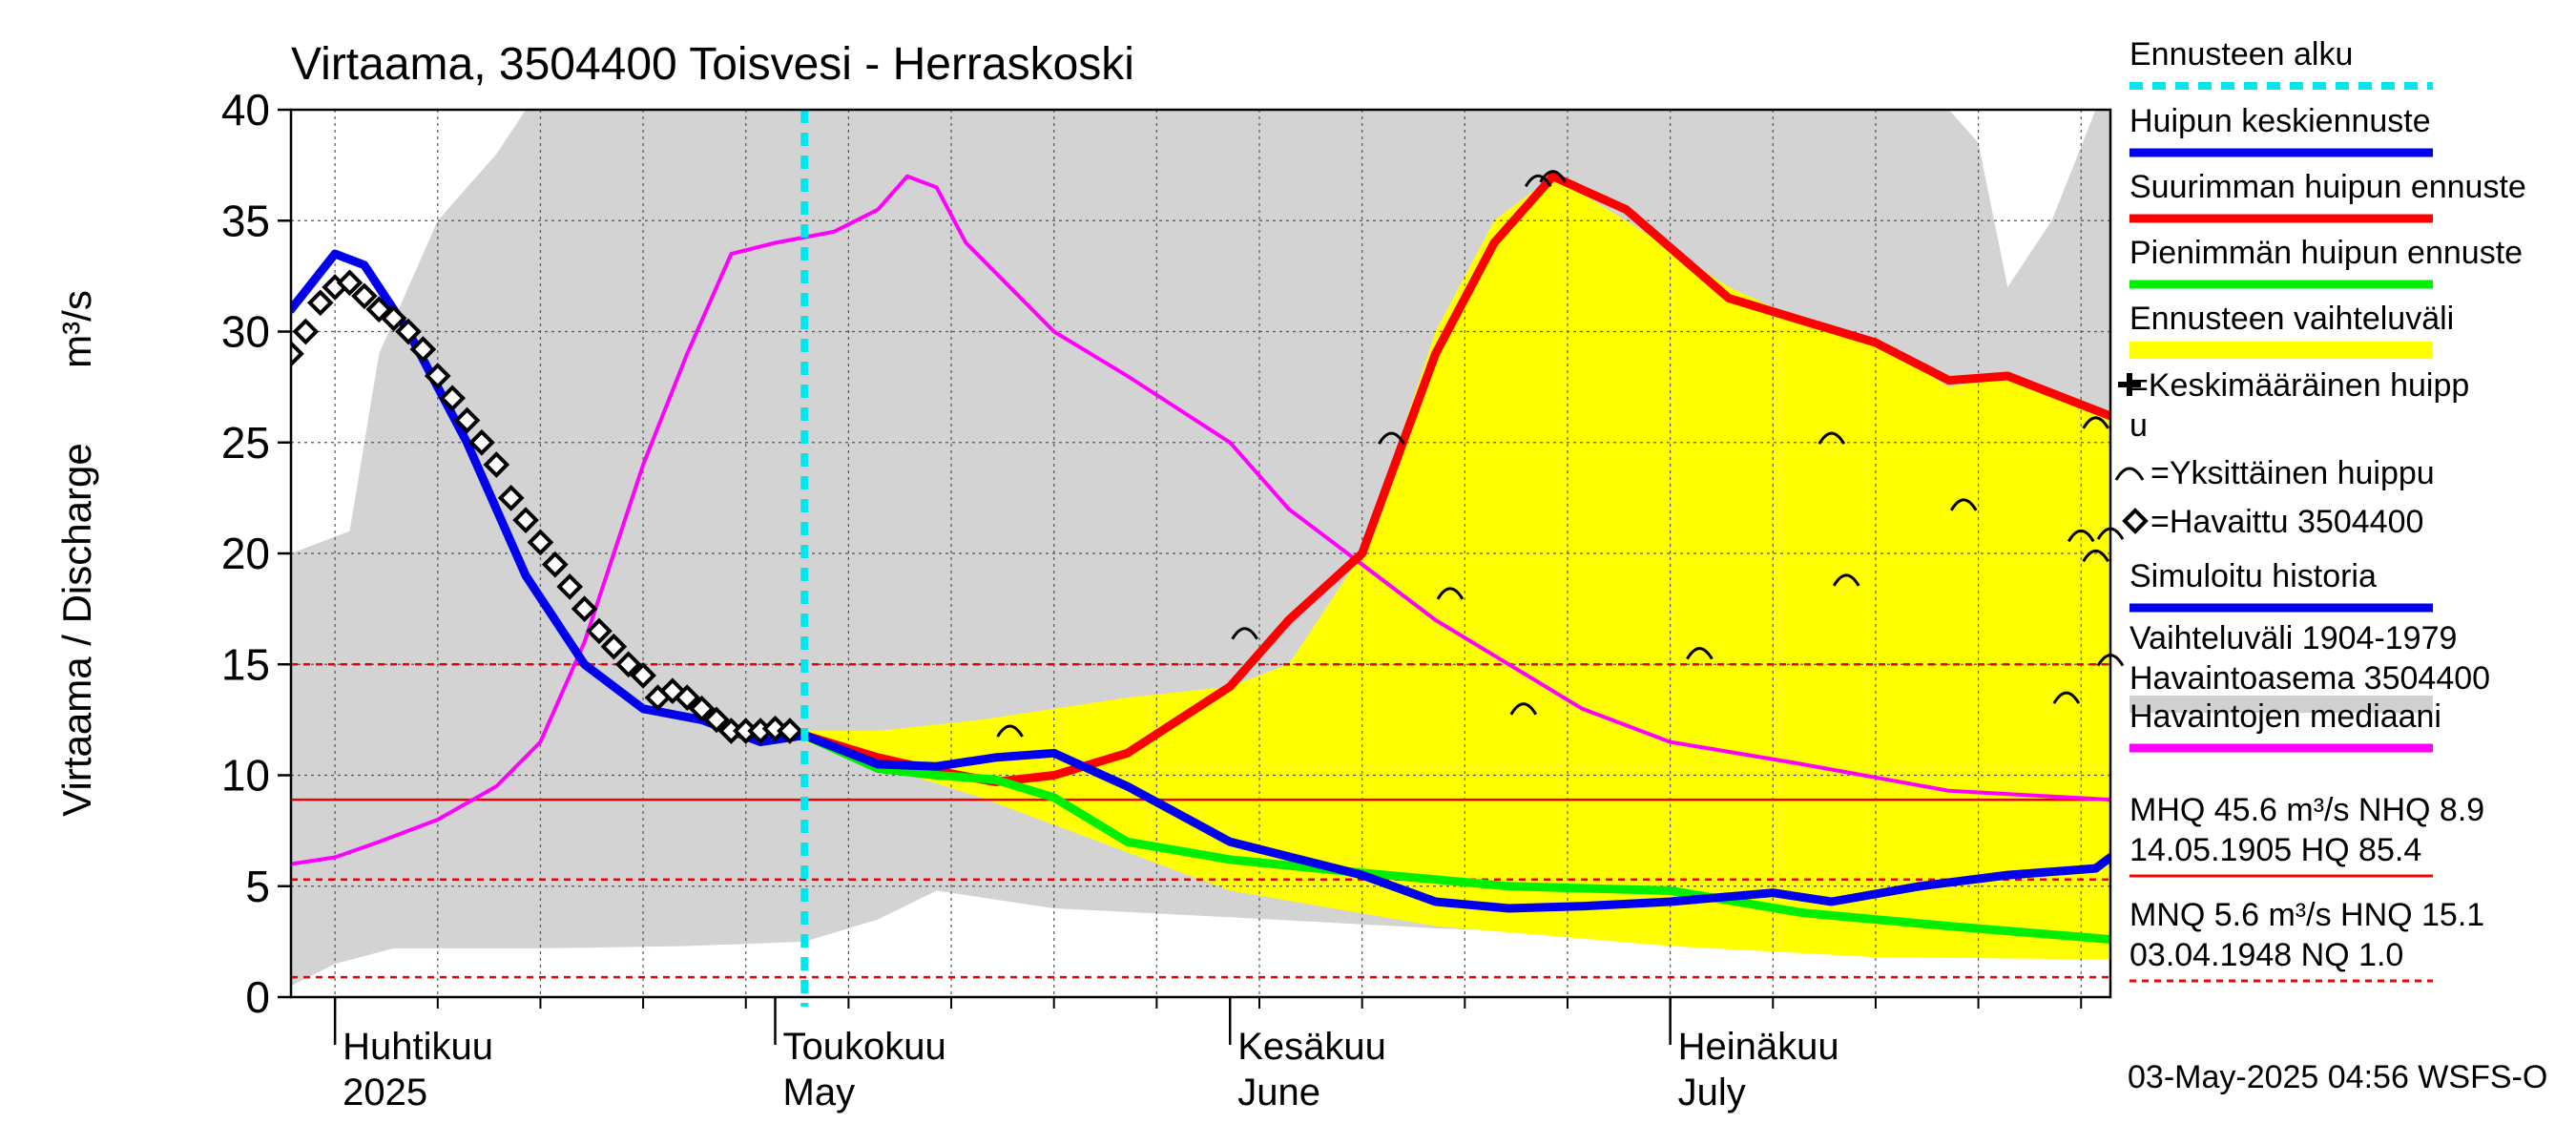 This screenshot has width=2576, height=1145. I want to click on observed-markers, so click(547, 506).